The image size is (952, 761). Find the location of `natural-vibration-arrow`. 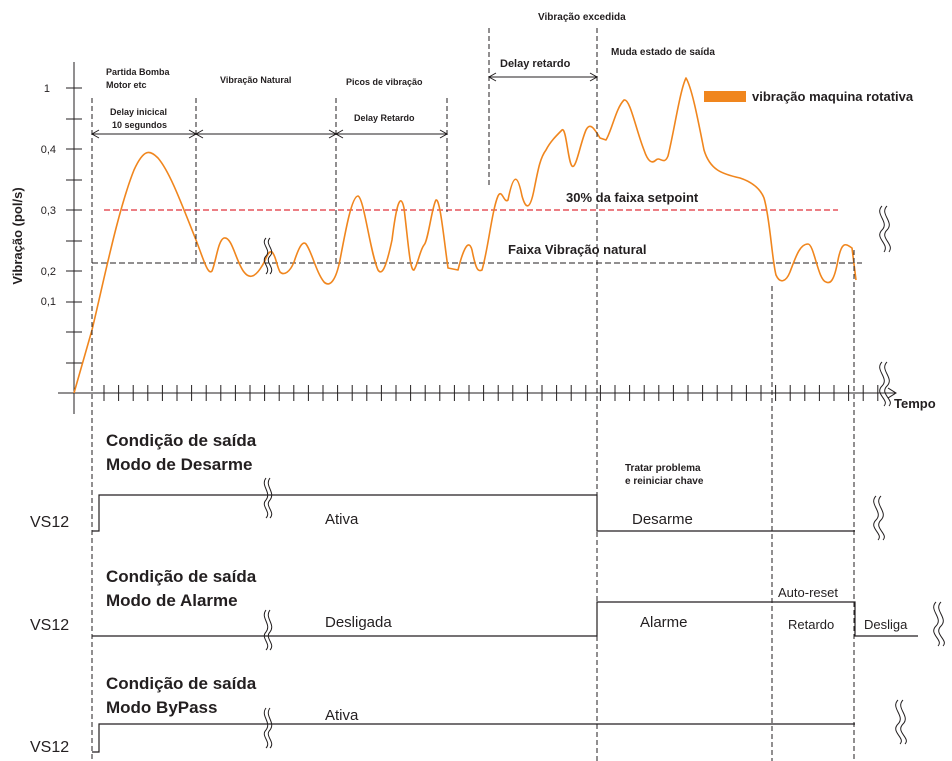

natural-vibration-arrow is located at coordinates (266, 134).